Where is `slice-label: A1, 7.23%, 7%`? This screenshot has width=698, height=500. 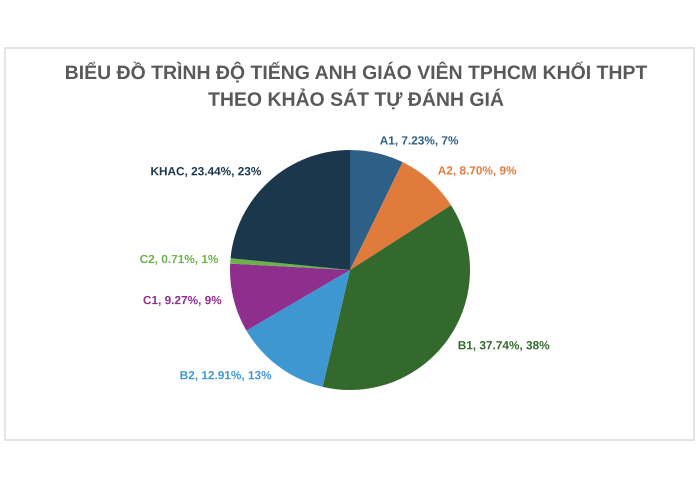
slice-label: A1, 7.23%, 7% is located at coordinates (419, 141).